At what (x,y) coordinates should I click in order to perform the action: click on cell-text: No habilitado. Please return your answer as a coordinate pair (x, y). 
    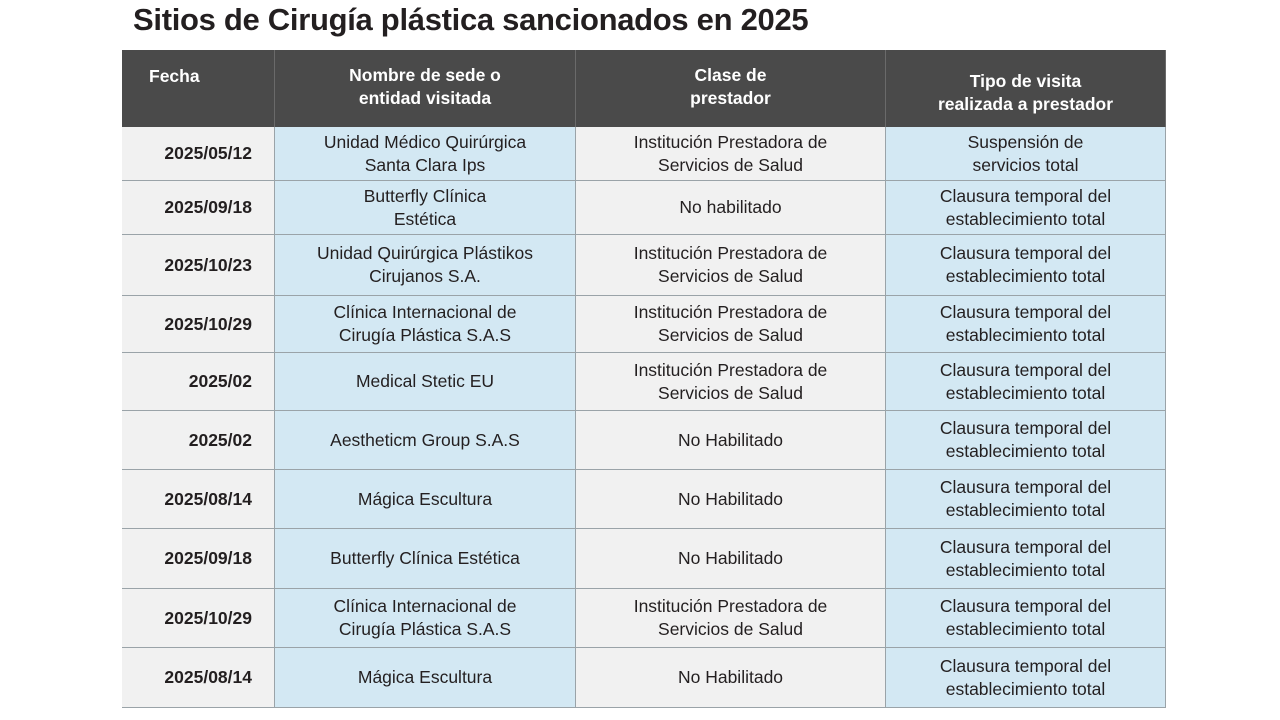
    Looking at the image, I should click on (730, 207).